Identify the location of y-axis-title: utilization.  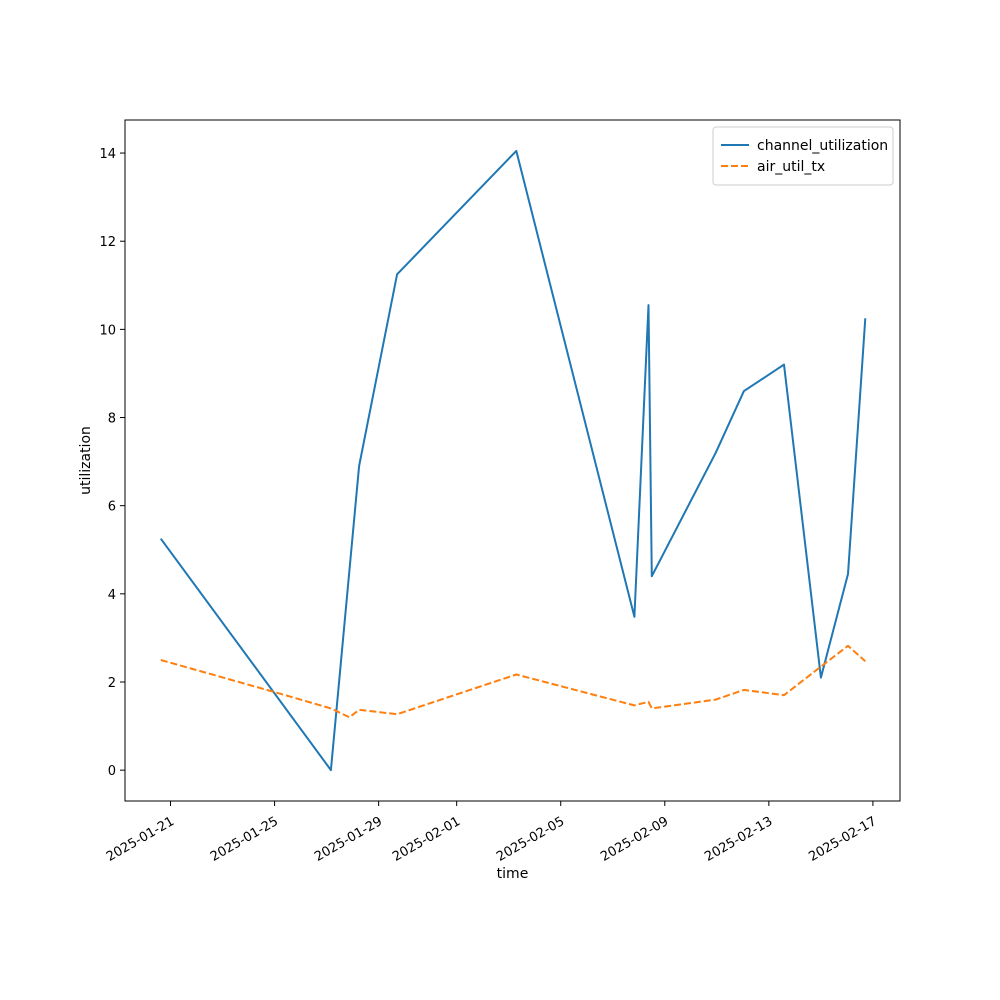
(86, 460).